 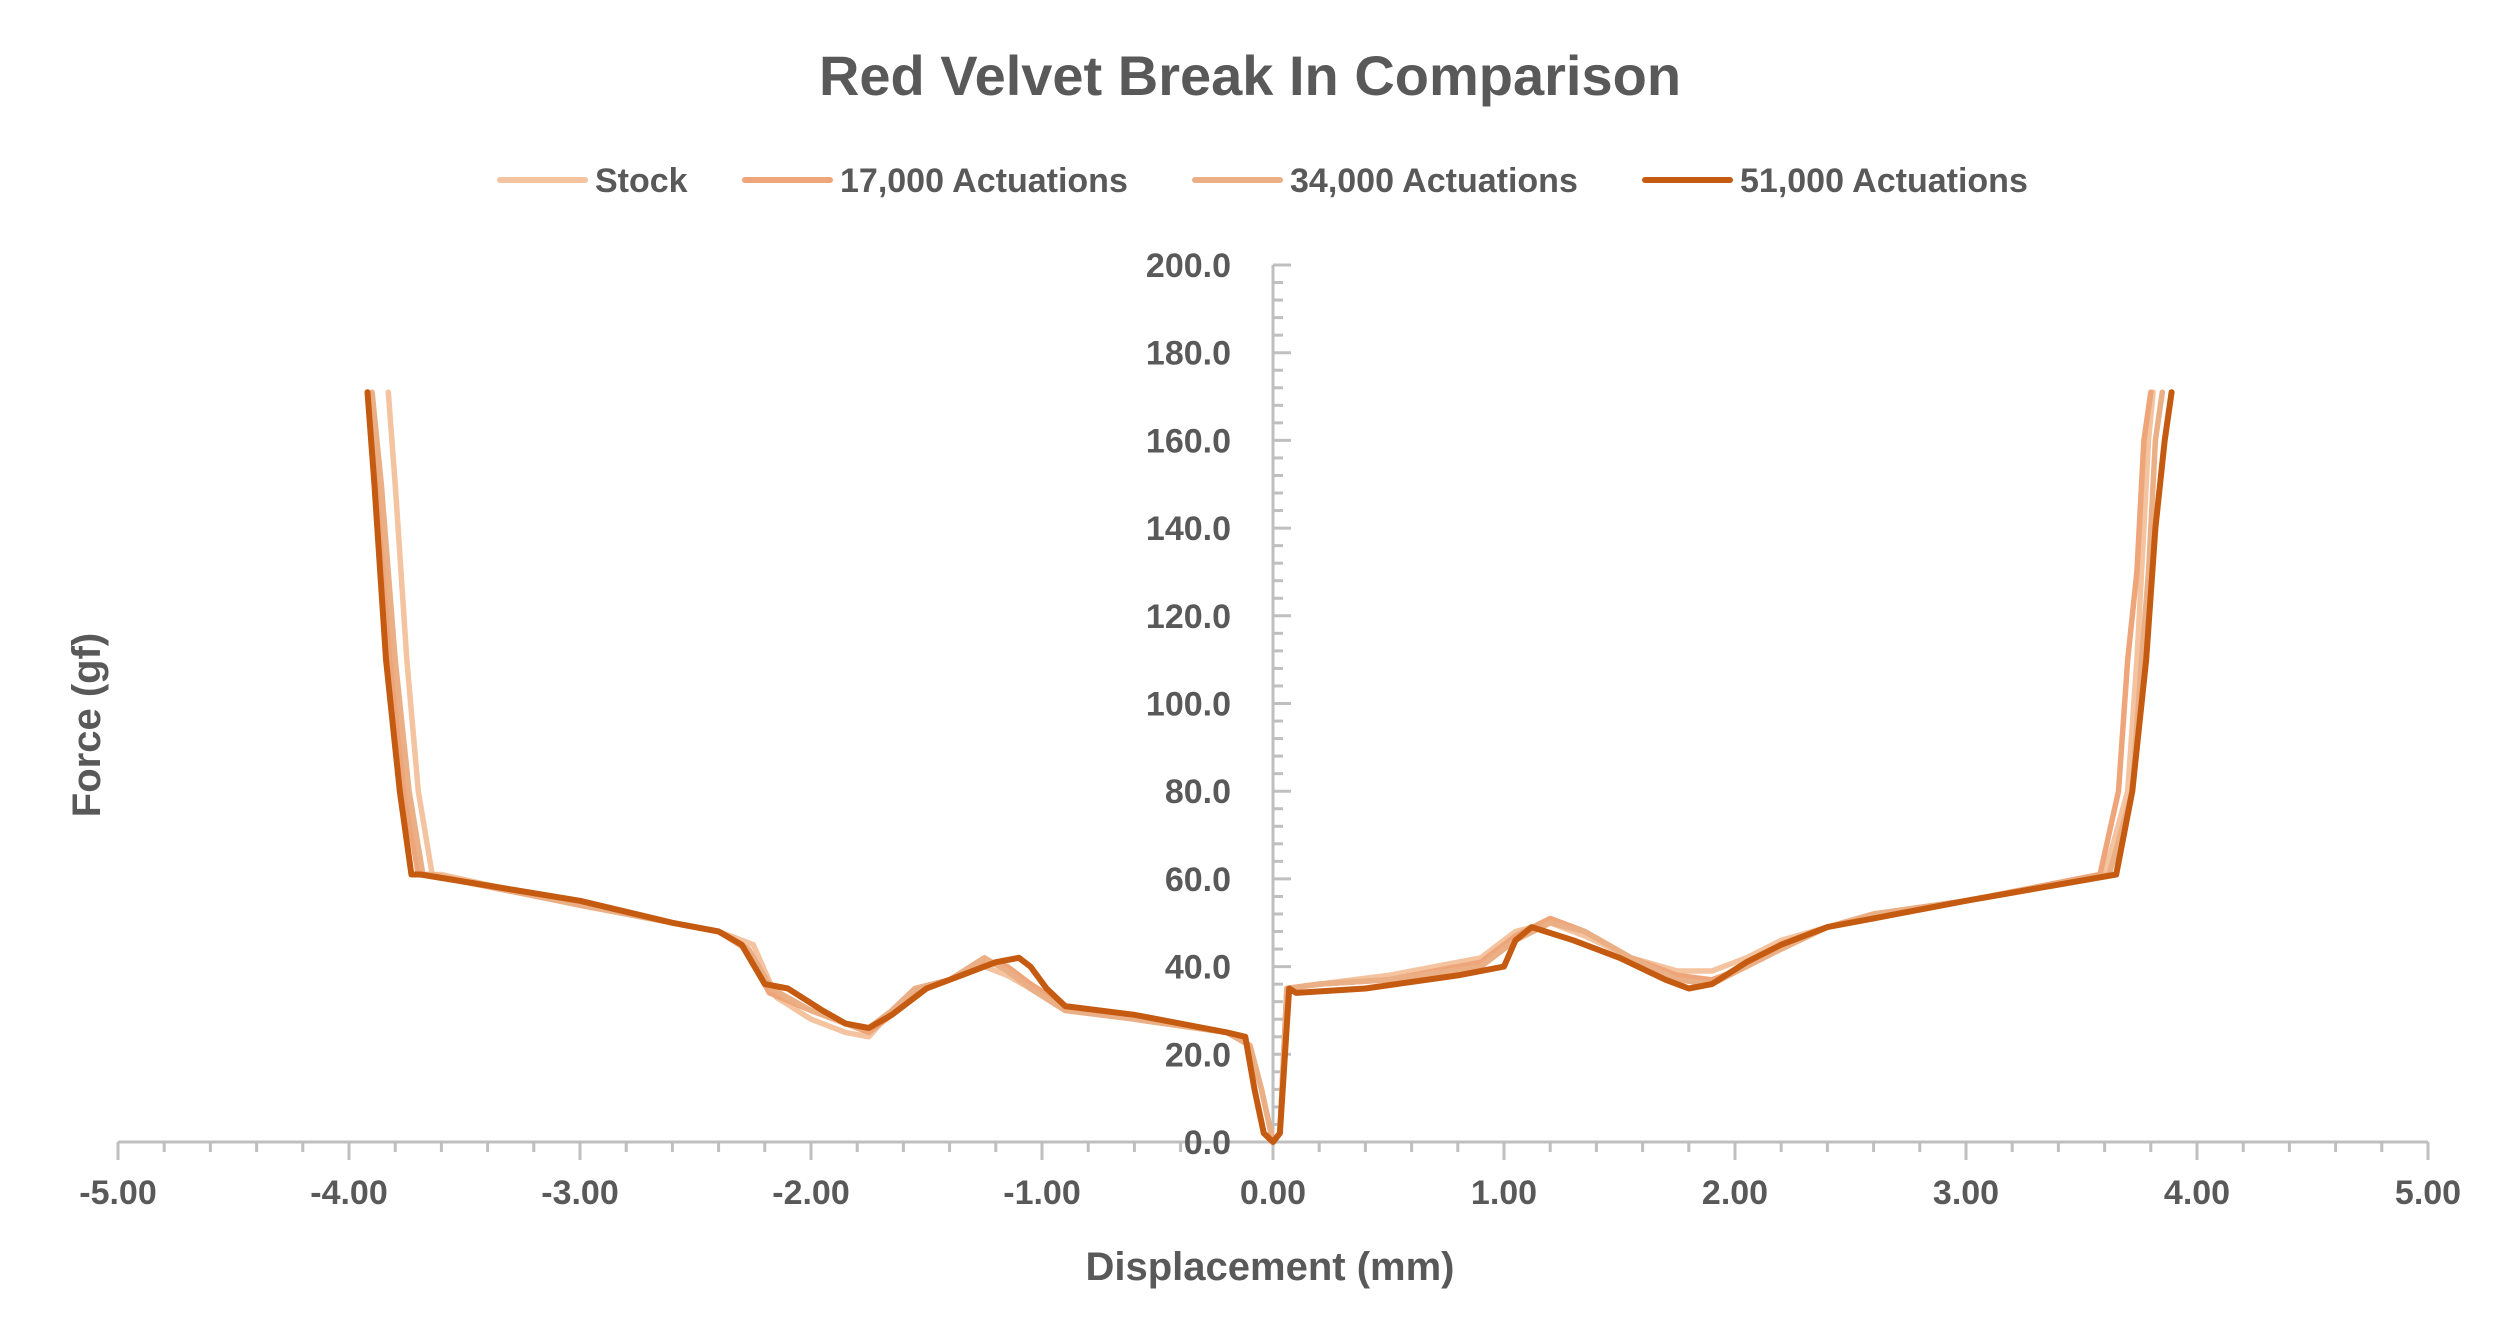 What do you see at coordinates (641, 181) in the screenshot?
I see `legend-label: Stock` at bounding box center [641, 181].